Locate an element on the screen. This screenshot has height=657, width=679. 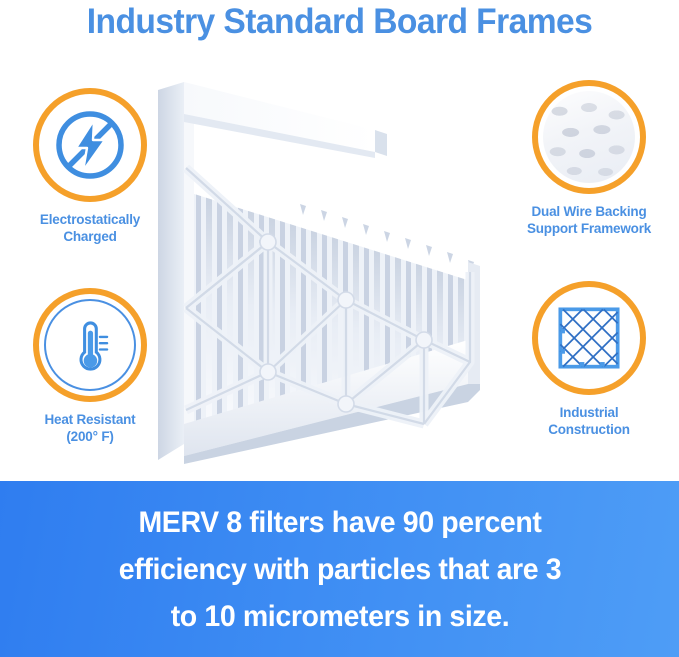
wire-mesh-texture is located at coordinates (589, 137).